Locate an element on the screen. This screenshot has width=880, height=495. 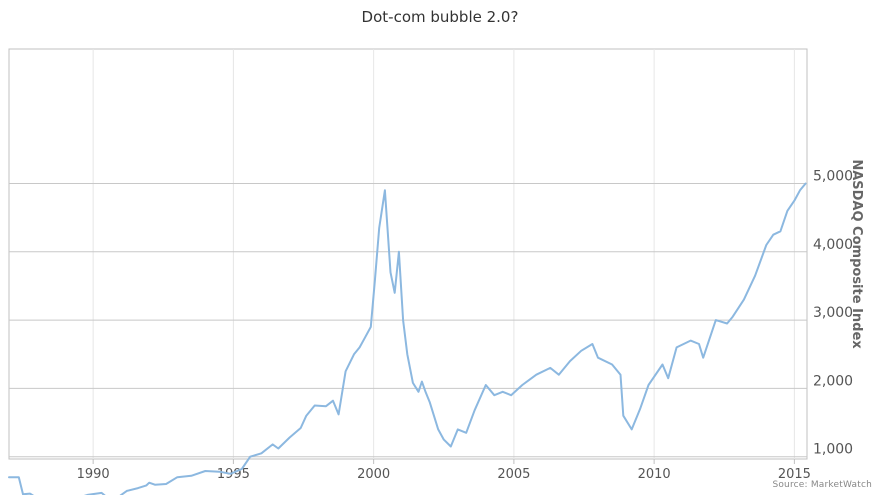
source-note: Source: MarketWatch is located at coordinates (822, 485).